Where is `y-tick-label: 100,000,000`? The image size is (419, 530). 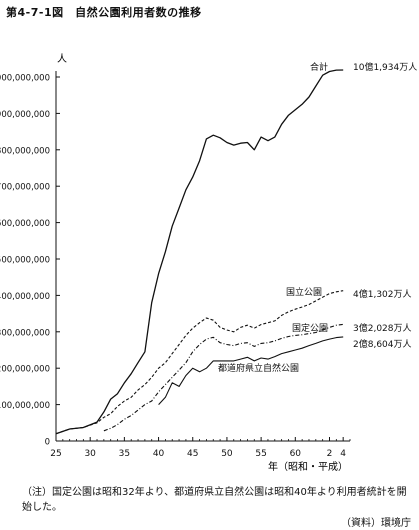 y-tick-label: 100,000,000 is located at coordinates (25, 406).